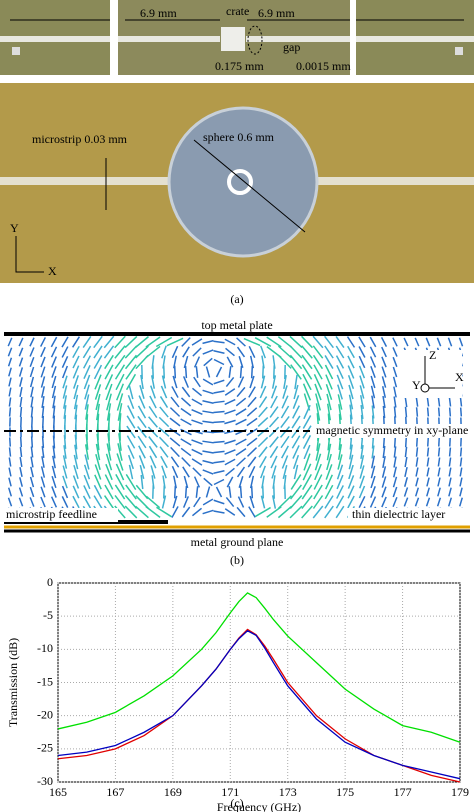 The image size is (474, 812). What do you see at coordinates (237, 11) in the screenshot?
I see `label: crate` at bounding box center [237, 11].